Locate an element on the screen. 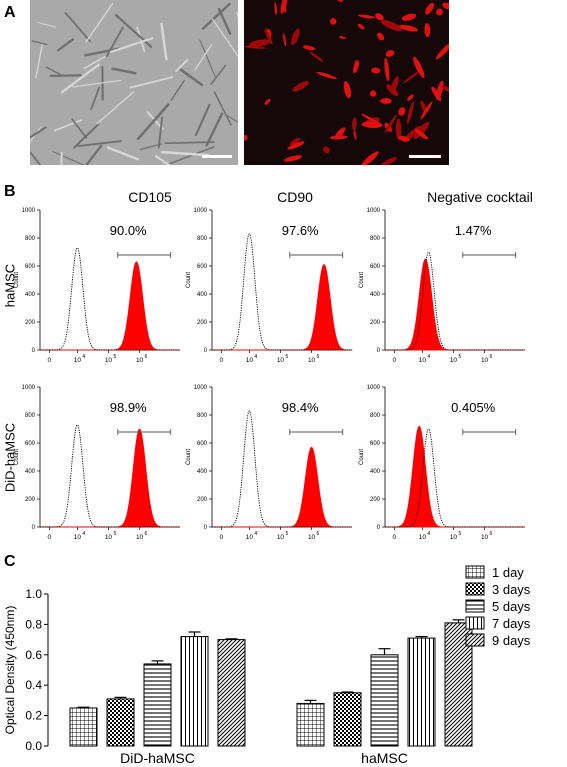 The height and width of the screenshot is (767, 567). legend-label: 7 days is located at coordinates (511, 623).